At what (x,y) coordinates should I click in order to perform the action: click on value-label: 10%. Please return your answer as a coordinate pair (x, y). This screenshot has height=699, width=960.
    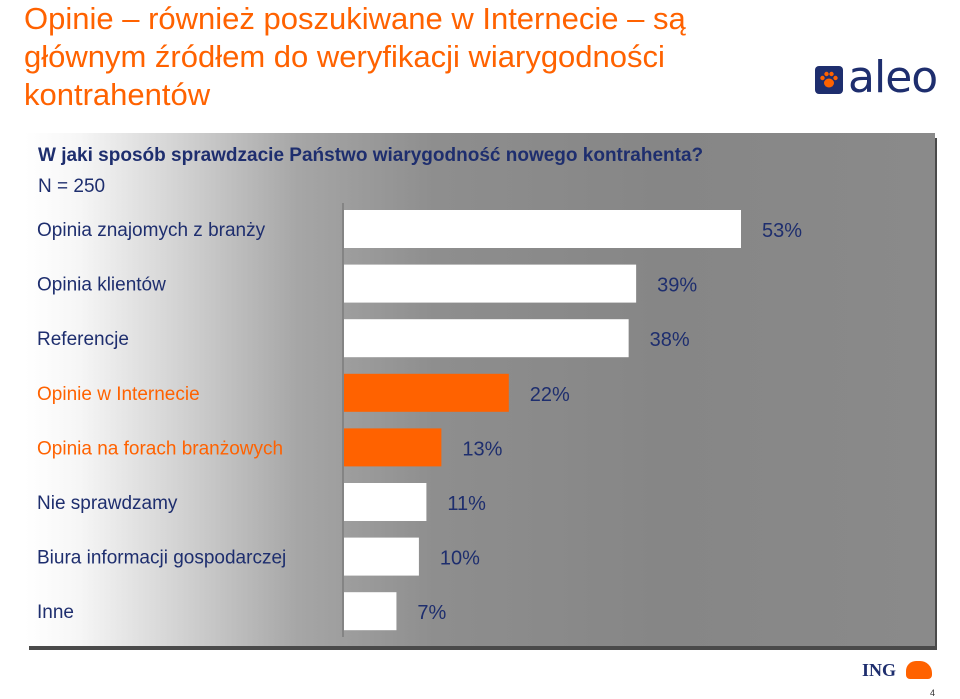
    Looking at the image, I should click on (460, 559).